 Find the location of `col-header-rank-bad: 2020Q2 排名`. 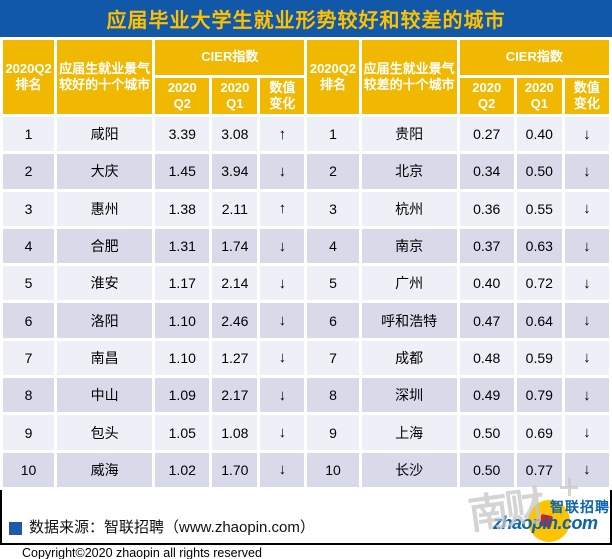

col-header-rank-bad: 2020Q2 排名 is located at coordinates (333, 77).